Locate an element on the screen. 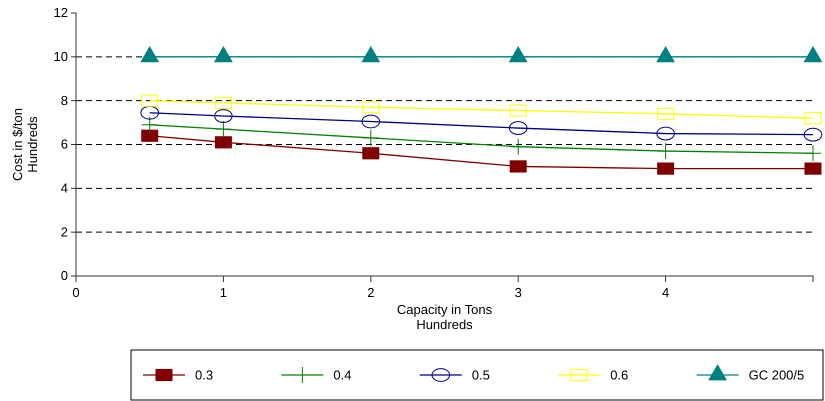  legend-label: 0.6 is located at coordinates (619, 375).